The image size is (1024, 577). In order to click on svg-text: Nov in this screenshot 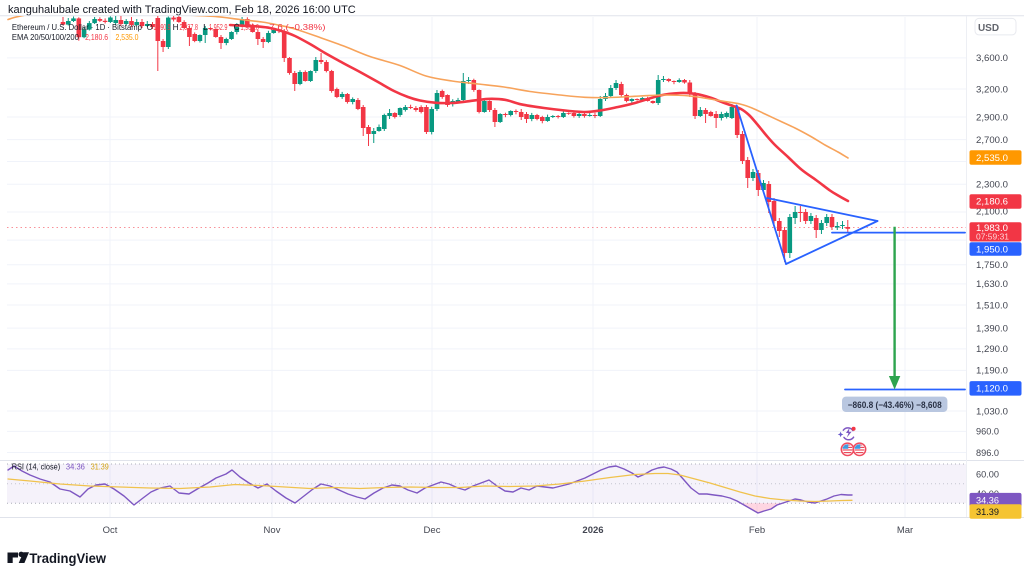, I will do `click(272, 530)`.